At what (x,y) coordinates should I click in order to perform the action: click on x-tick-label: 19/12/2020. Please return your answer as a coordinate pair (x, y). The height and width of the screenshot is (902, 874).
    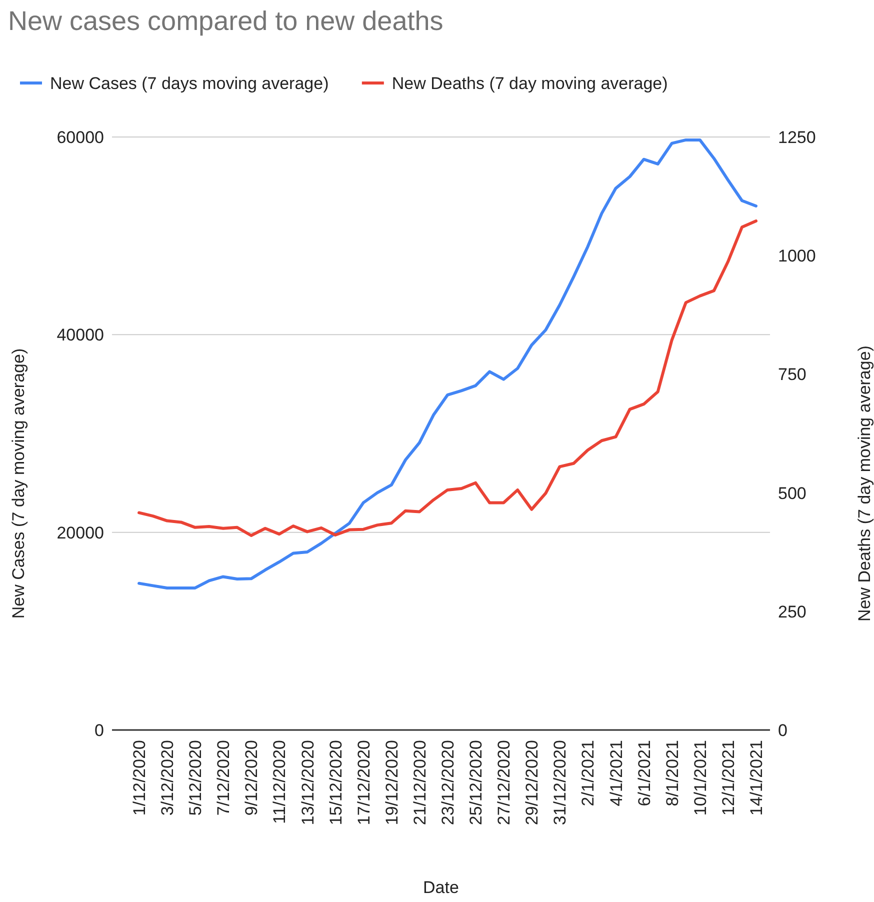
    Looking at the image, I should click on (392, 783).